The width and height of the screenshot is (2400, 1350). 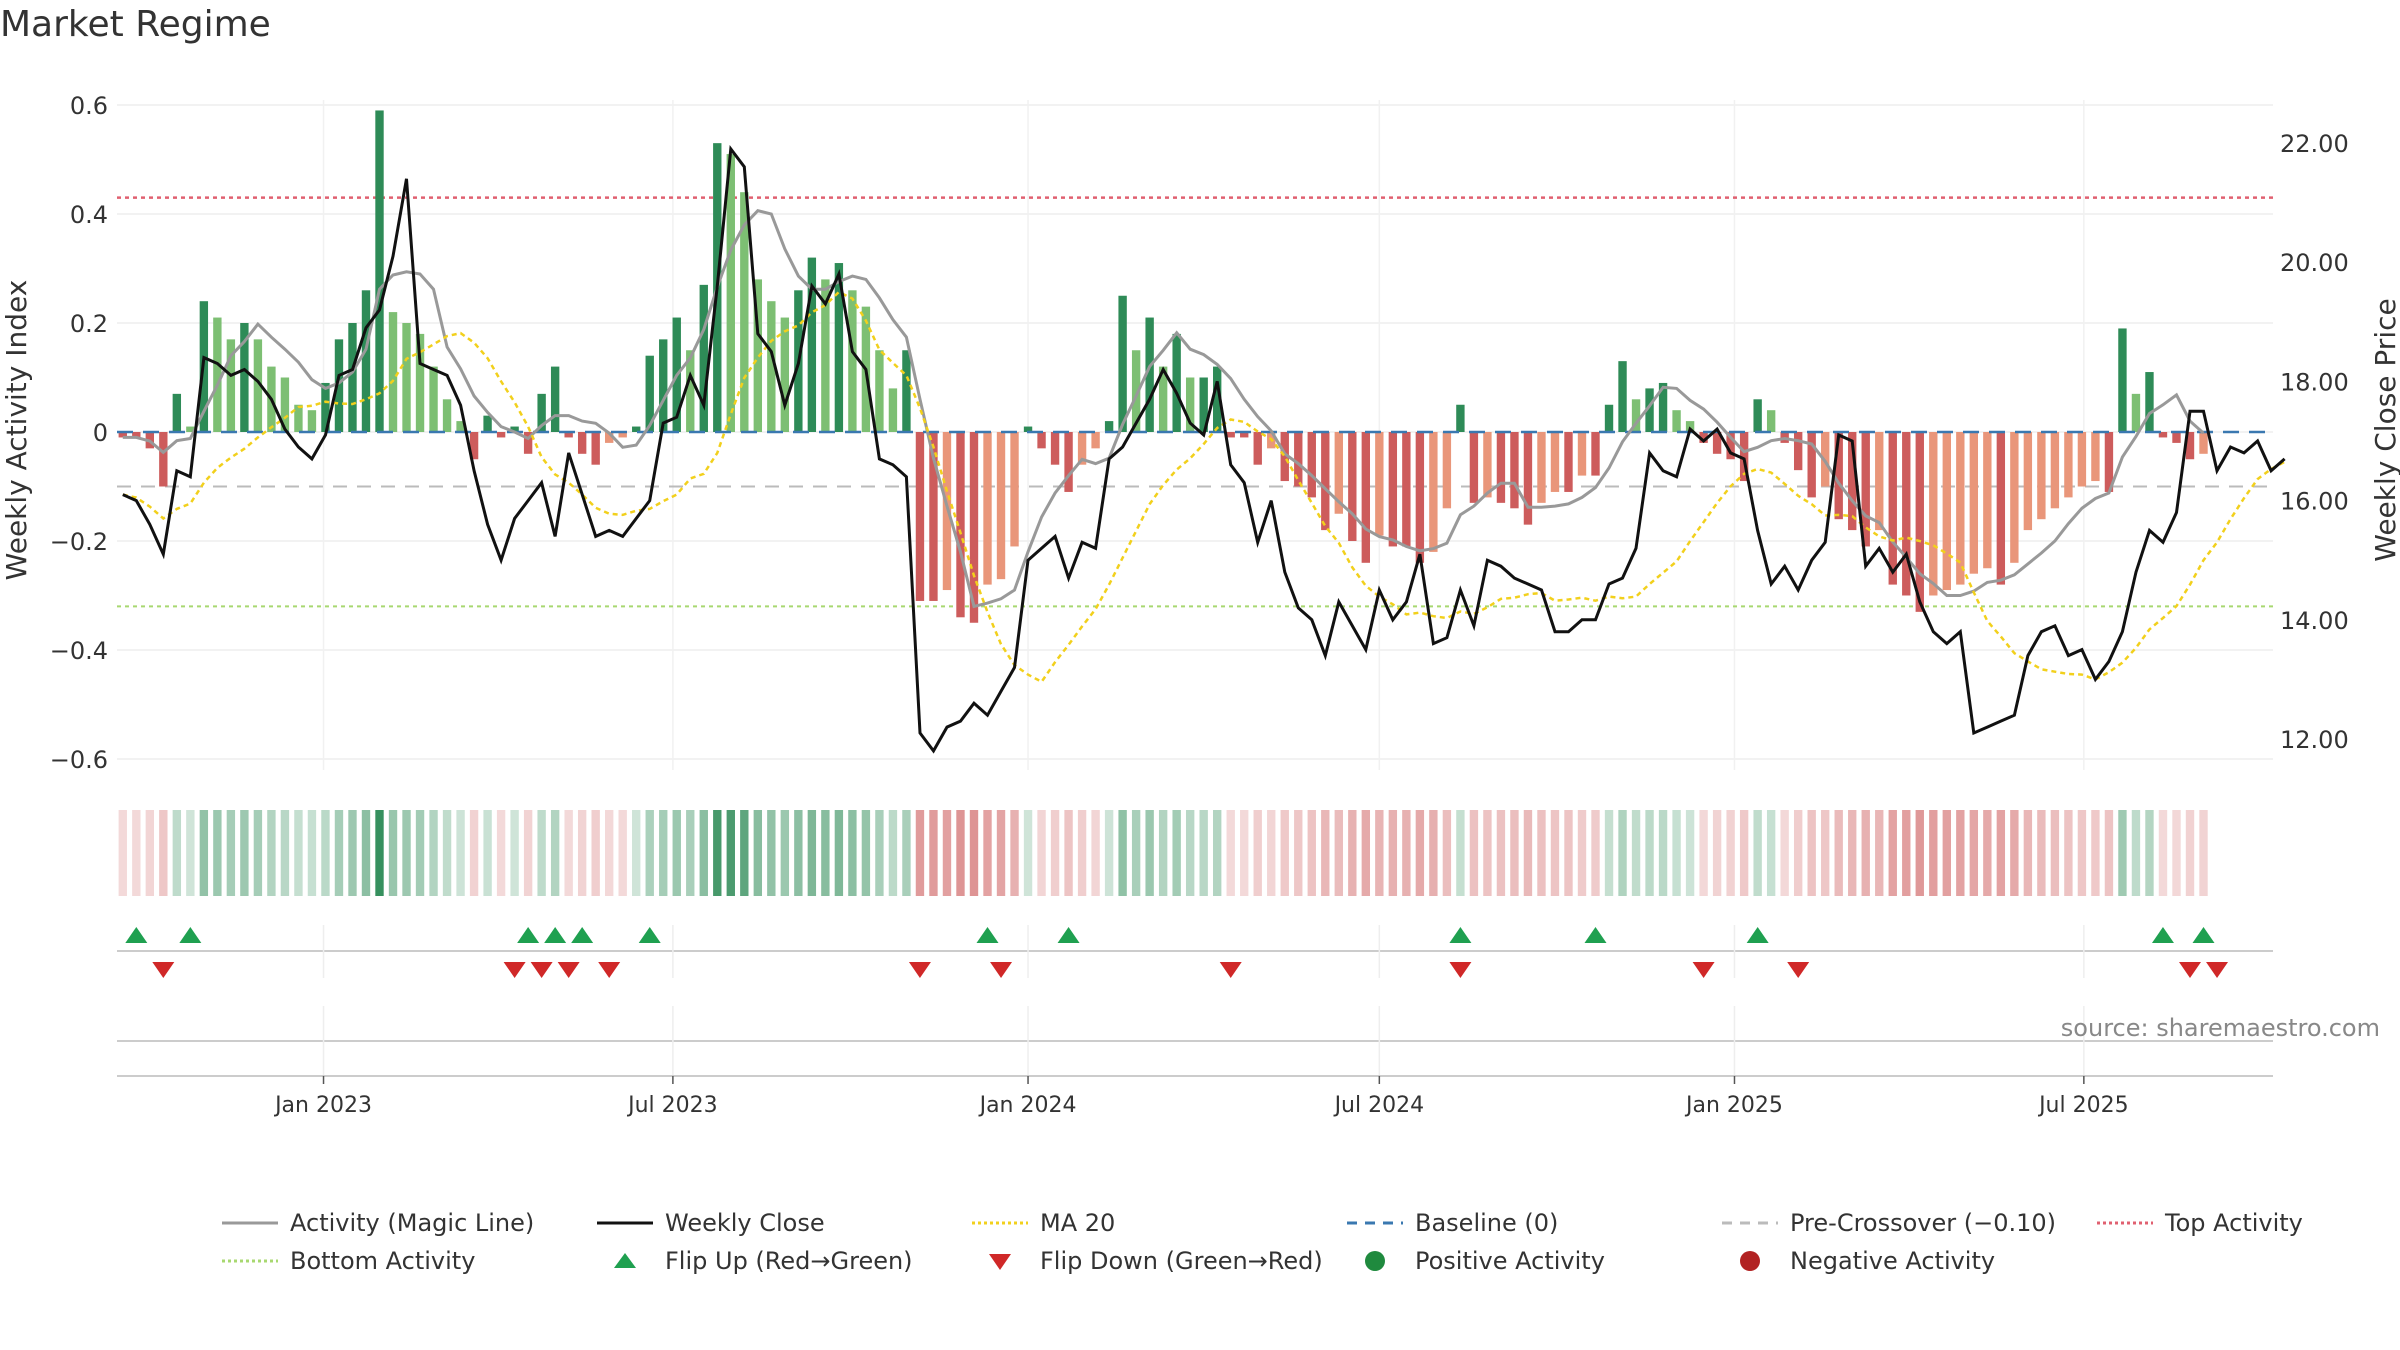 What do you see at coordinates (2083, 1105) in the screenshot?
I see `x-tick-label: Jul 2025` at bounding box center [2083, 1105].